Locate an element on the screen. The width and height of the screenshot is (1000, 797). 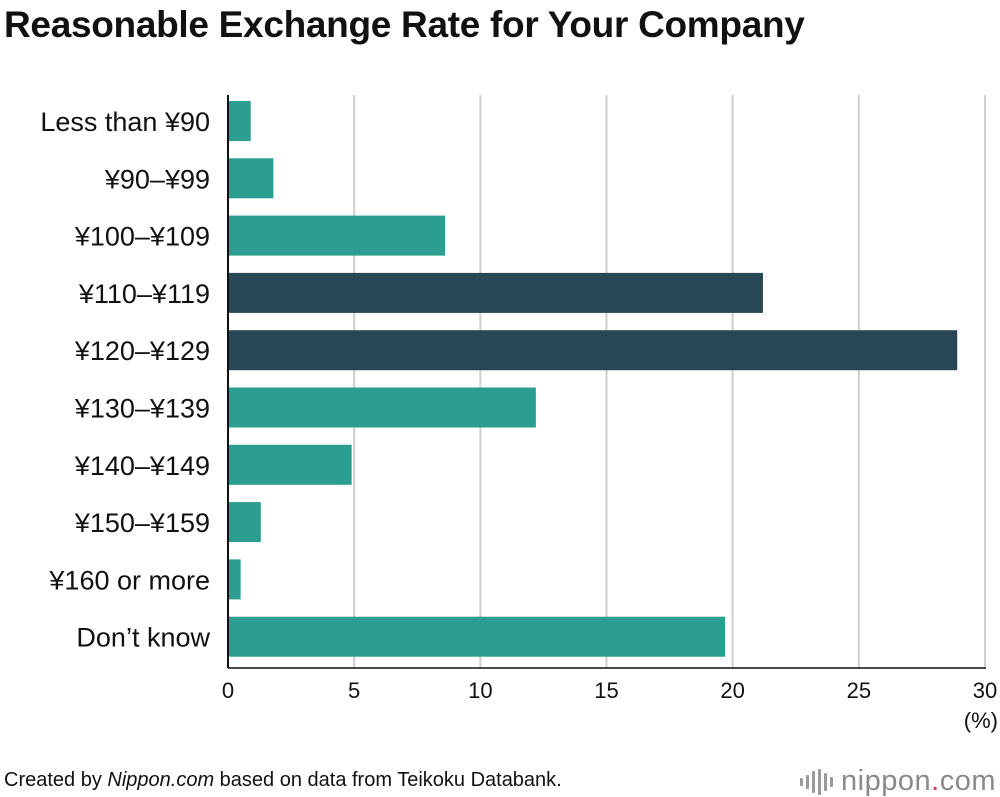
category-label: ¥160 or more is located at coordinates (129, 580).